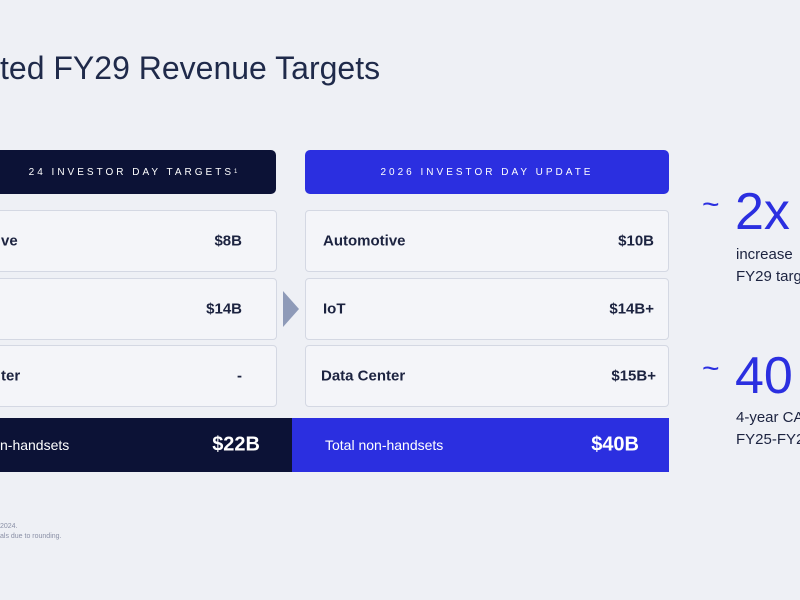 This screenshot has height=600, width=800. I want to click on heading-text: 2026 INVESTOR DAY UPDATE, so click(487, 172).